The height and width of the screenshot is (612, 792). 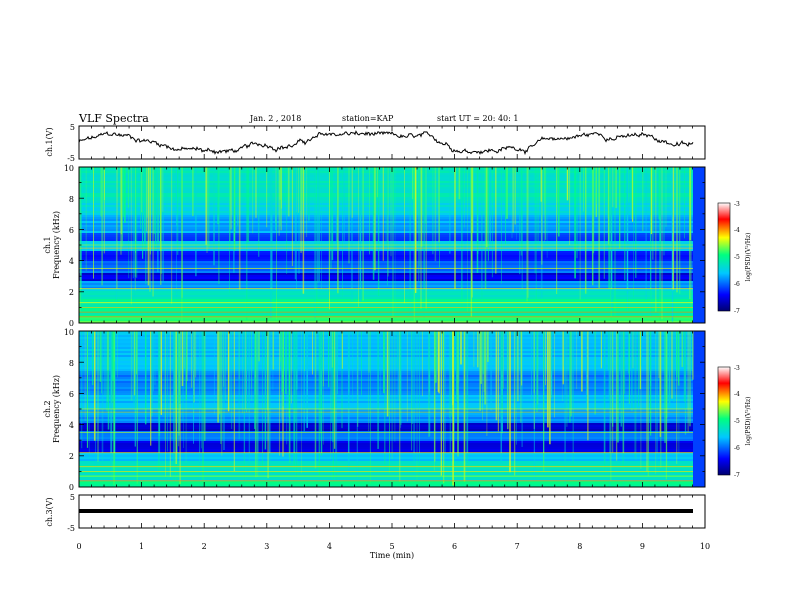 What do you see at coordinates (71, 394) in the screenshot?
I see `ch2-spec-ytick-6: 6` at bounding box center [71, 394].